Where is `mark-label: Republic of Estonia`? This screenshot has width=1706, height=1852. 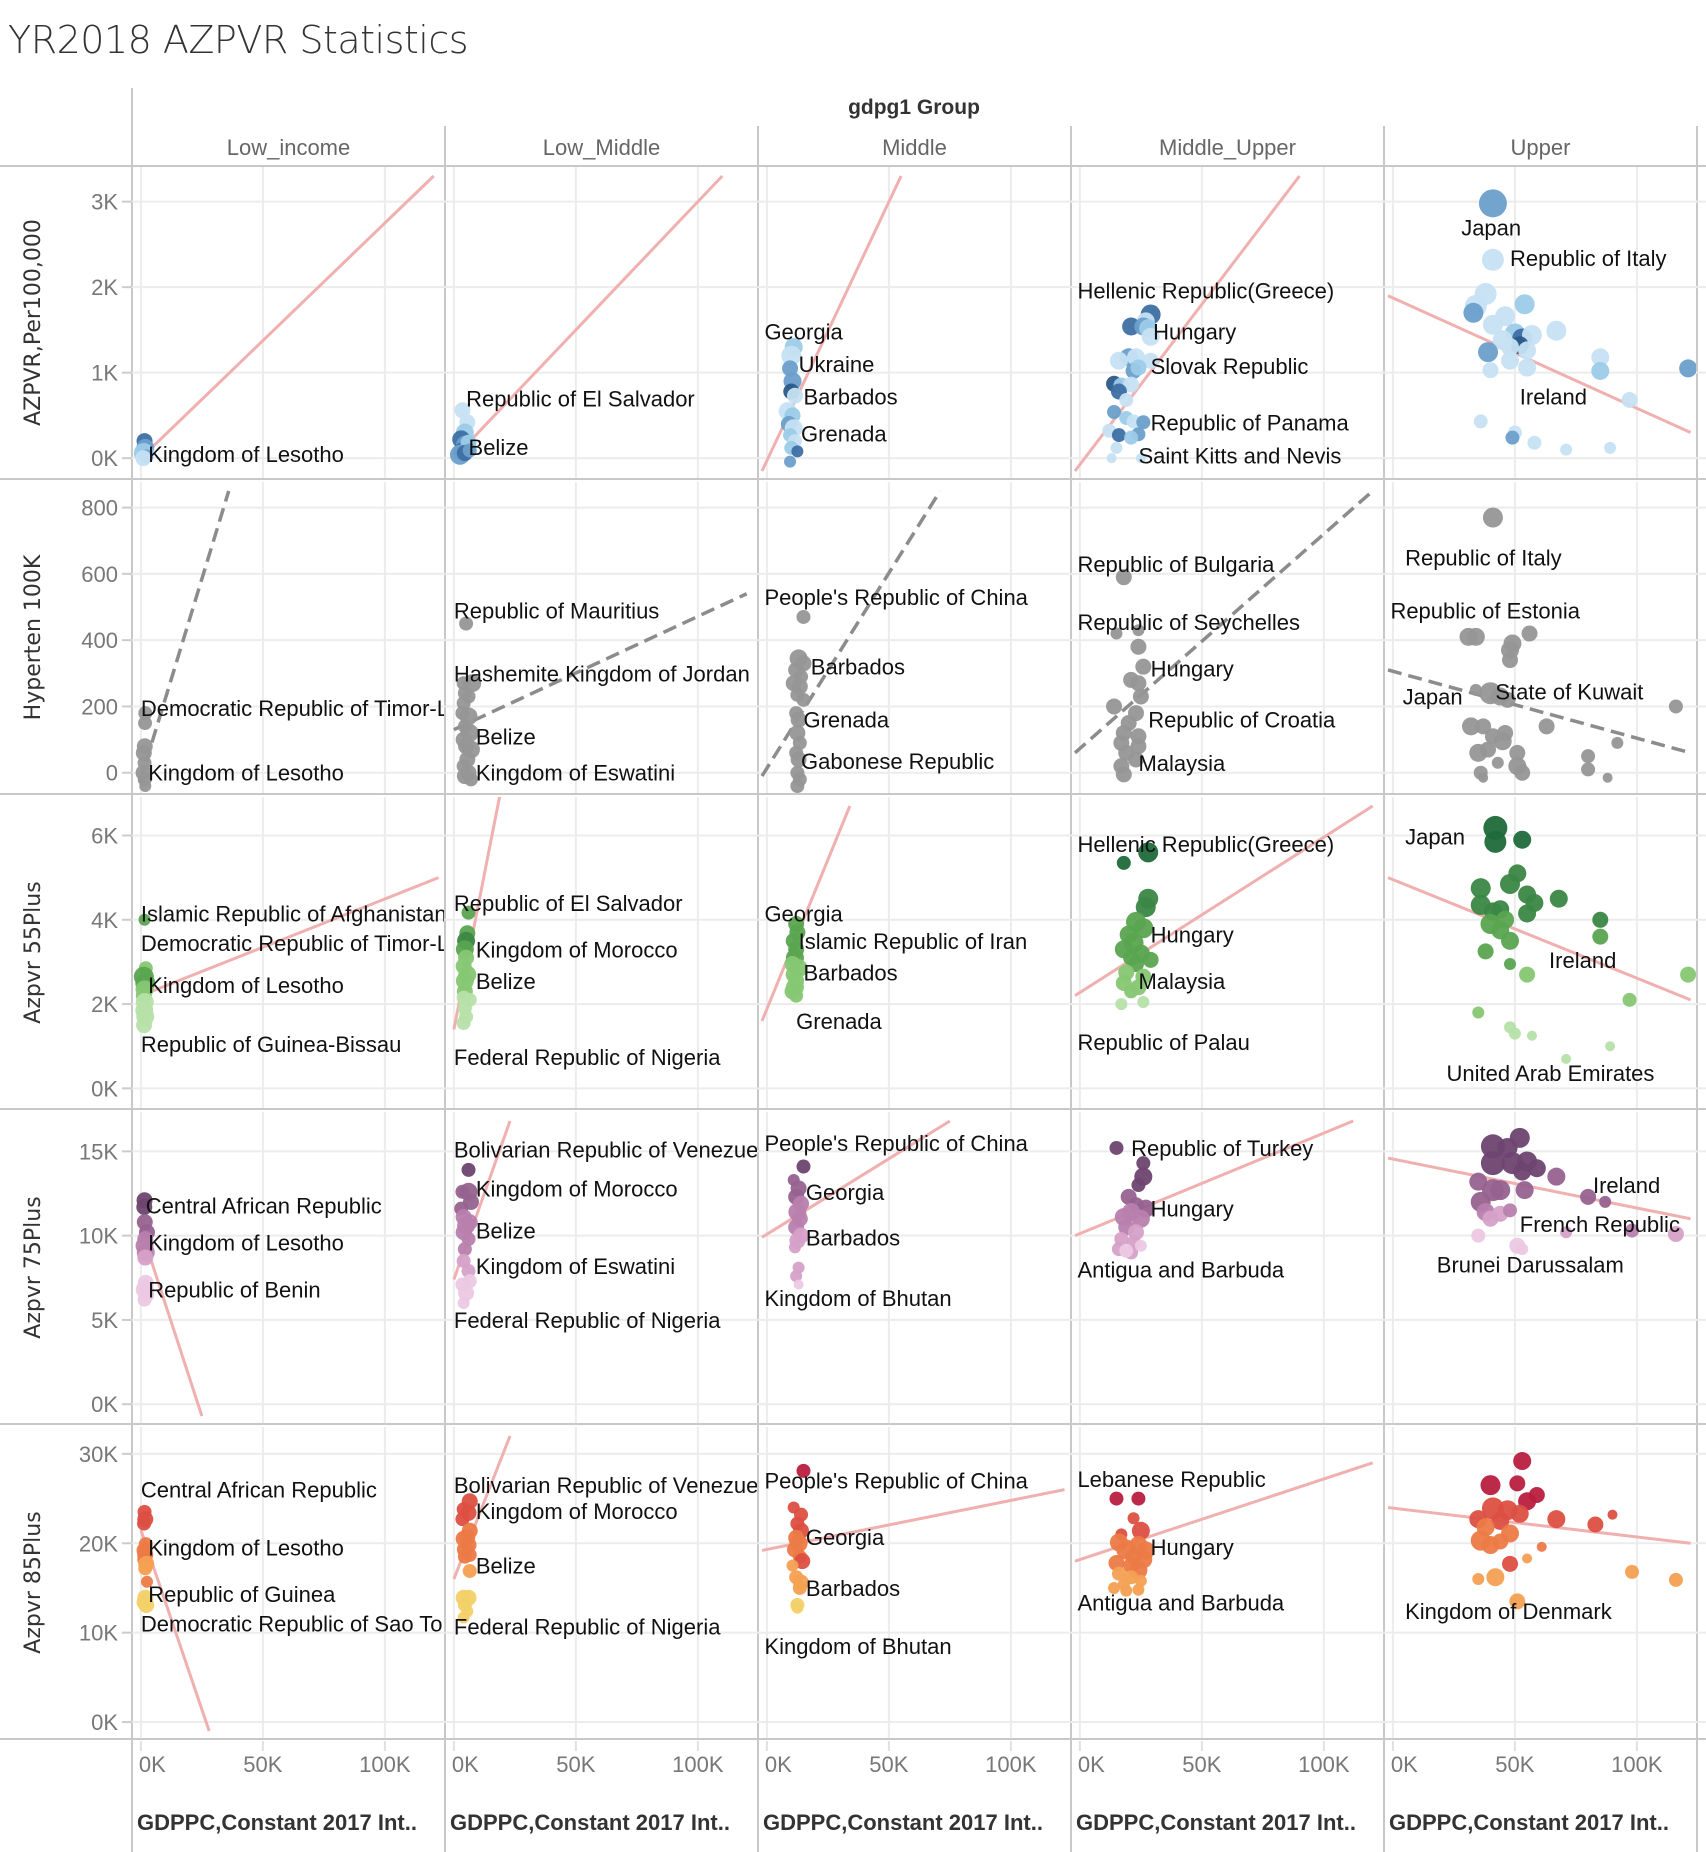 mark-label: Republic of Estonia is located at coordinates (1485, 610).